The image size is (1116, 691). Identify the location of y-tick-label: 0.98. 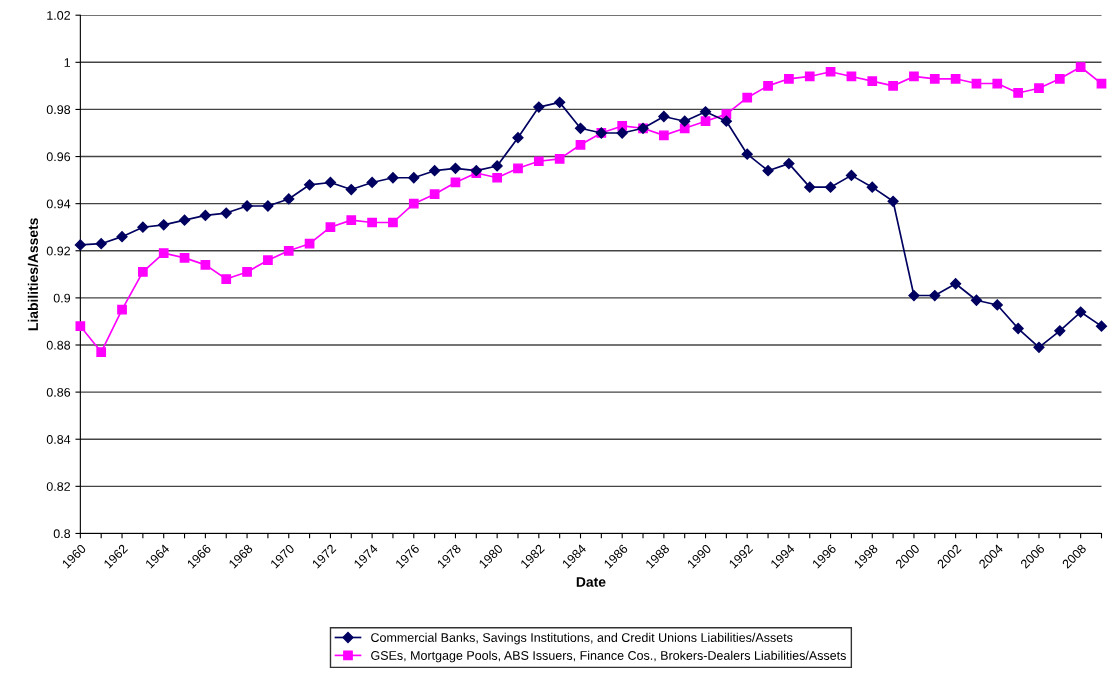
(58, 110).